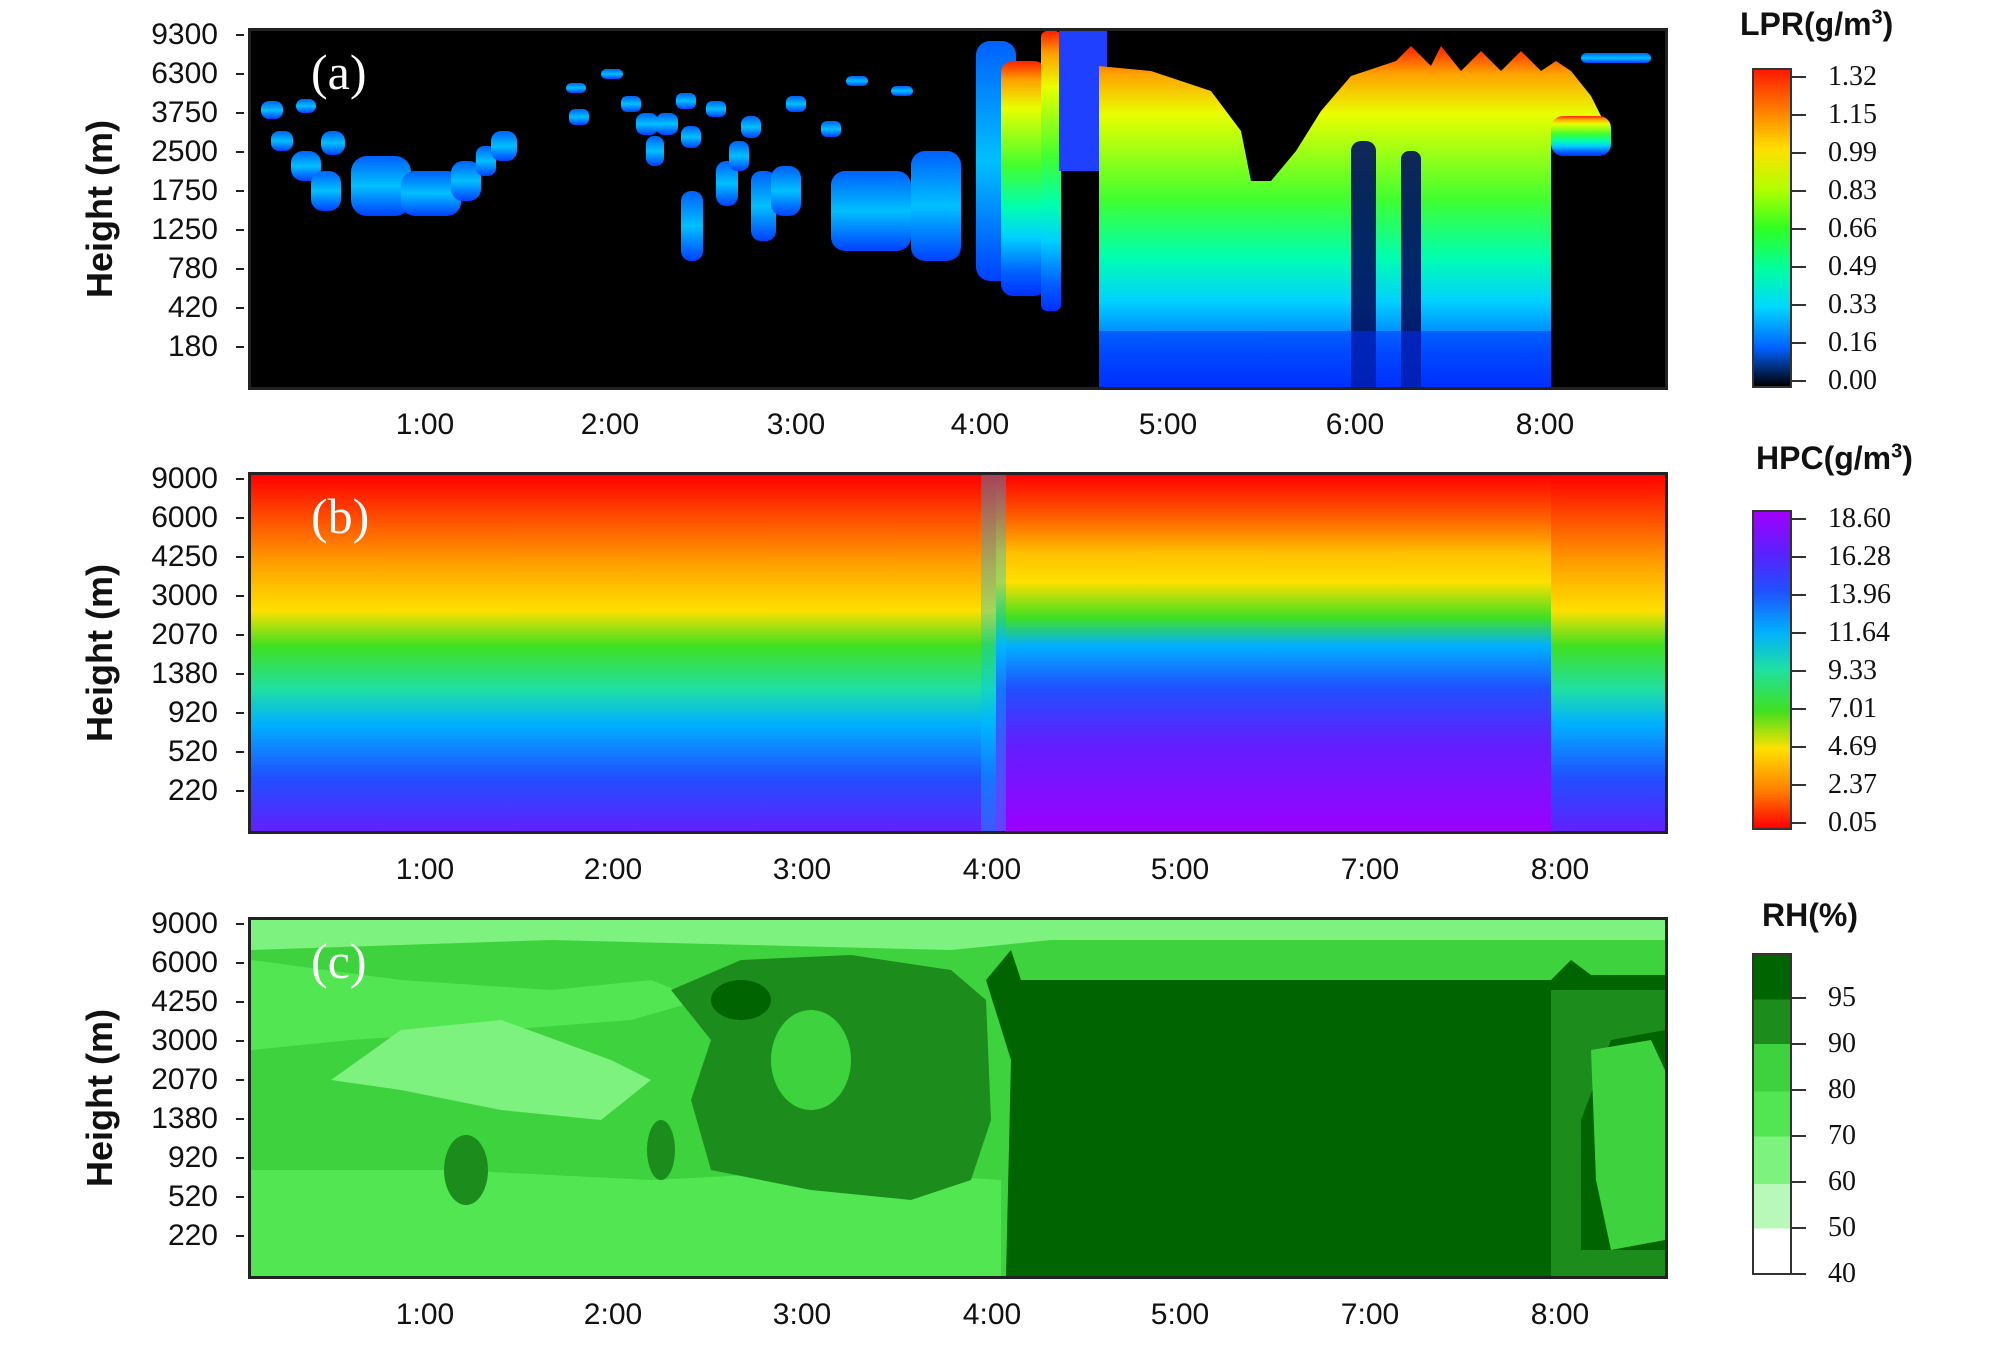 The height and width of the screenshot is (1355, 2000). Describe the element at coordinates (1842, 997) in the screenshot. I see `colorbar-label: 95` at that location.